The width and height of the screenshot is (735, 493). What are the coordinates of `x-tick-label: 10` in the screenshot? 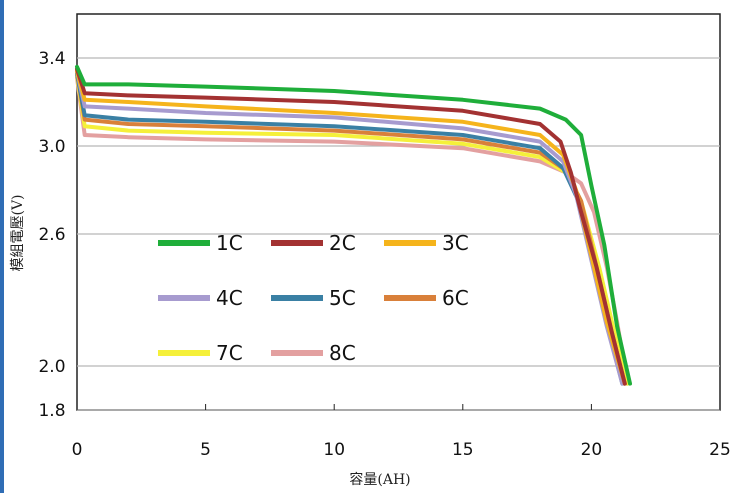 It's located at (334, 450).